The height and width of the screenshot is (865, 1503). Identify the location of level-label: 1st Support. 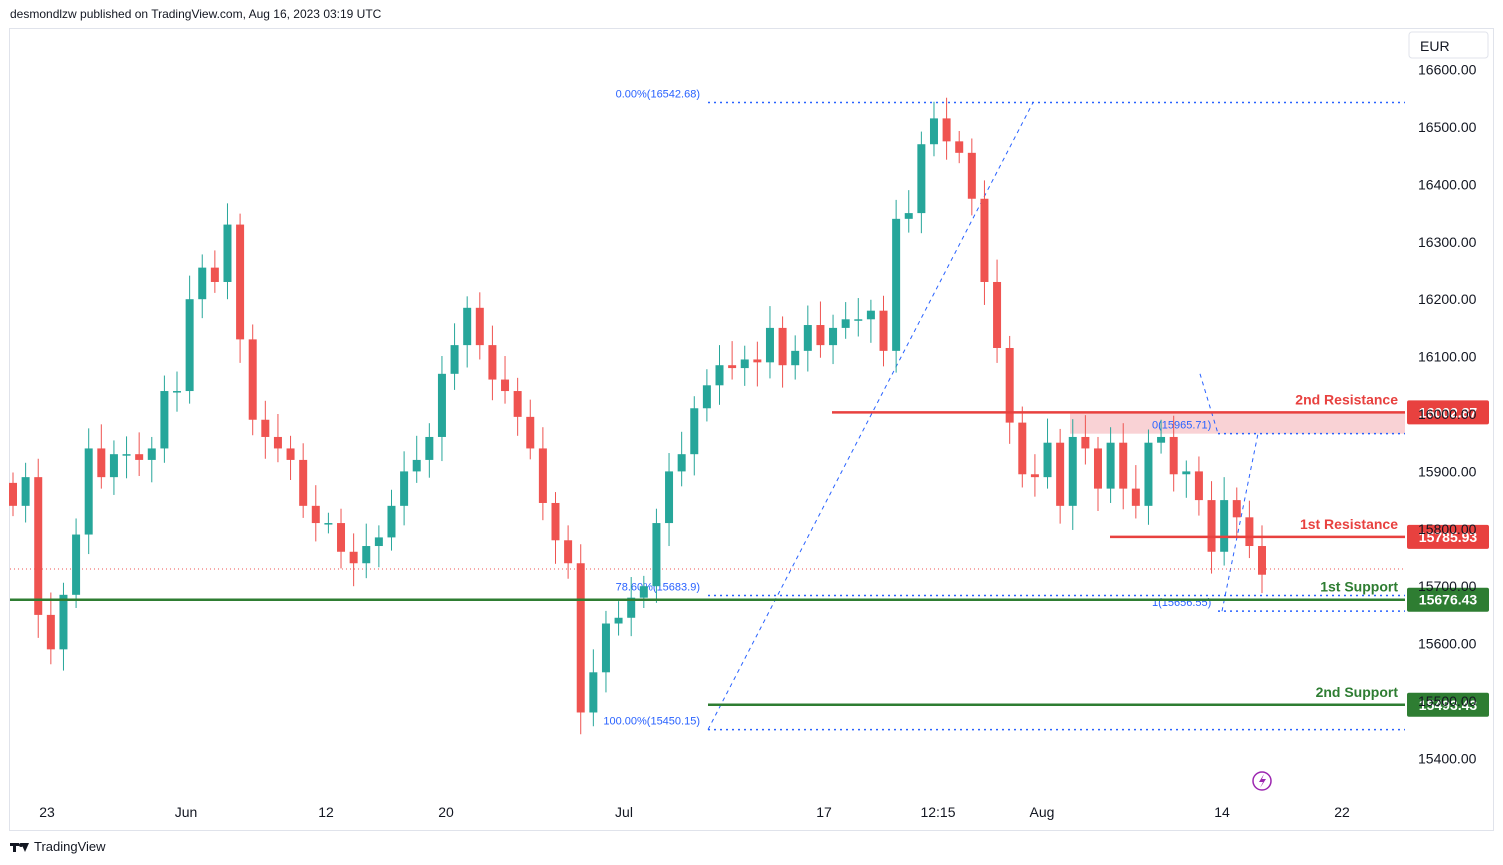
(1359, 587).